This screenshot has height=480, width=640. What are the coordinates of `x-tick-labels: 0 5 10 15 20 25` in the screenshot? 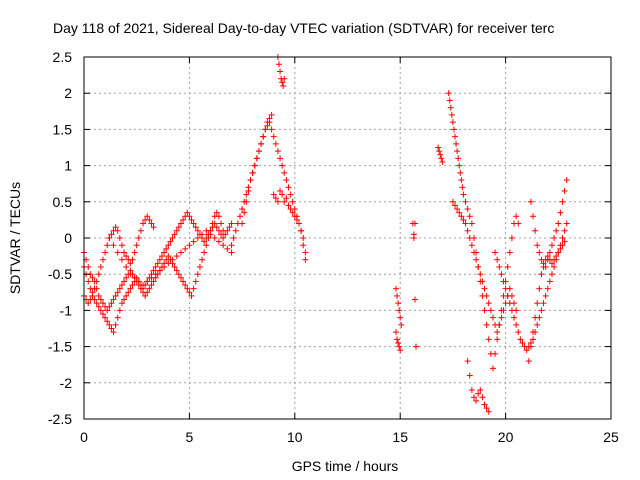 It's located at (349, 437).